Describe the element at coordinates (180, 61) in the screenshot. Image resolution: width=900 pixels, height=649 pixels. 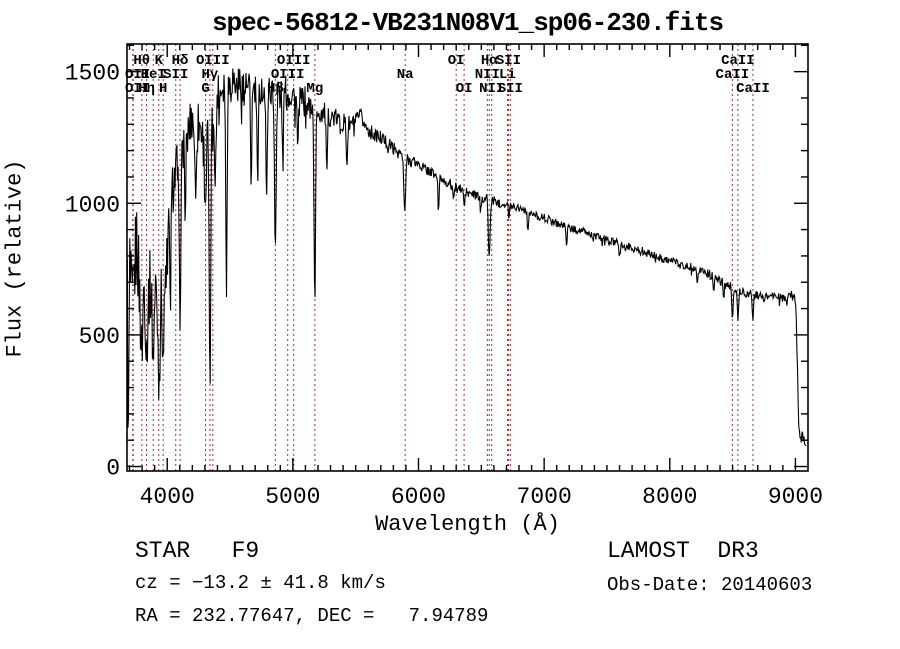
I see `line-label-hδ: Hδ` at that location.